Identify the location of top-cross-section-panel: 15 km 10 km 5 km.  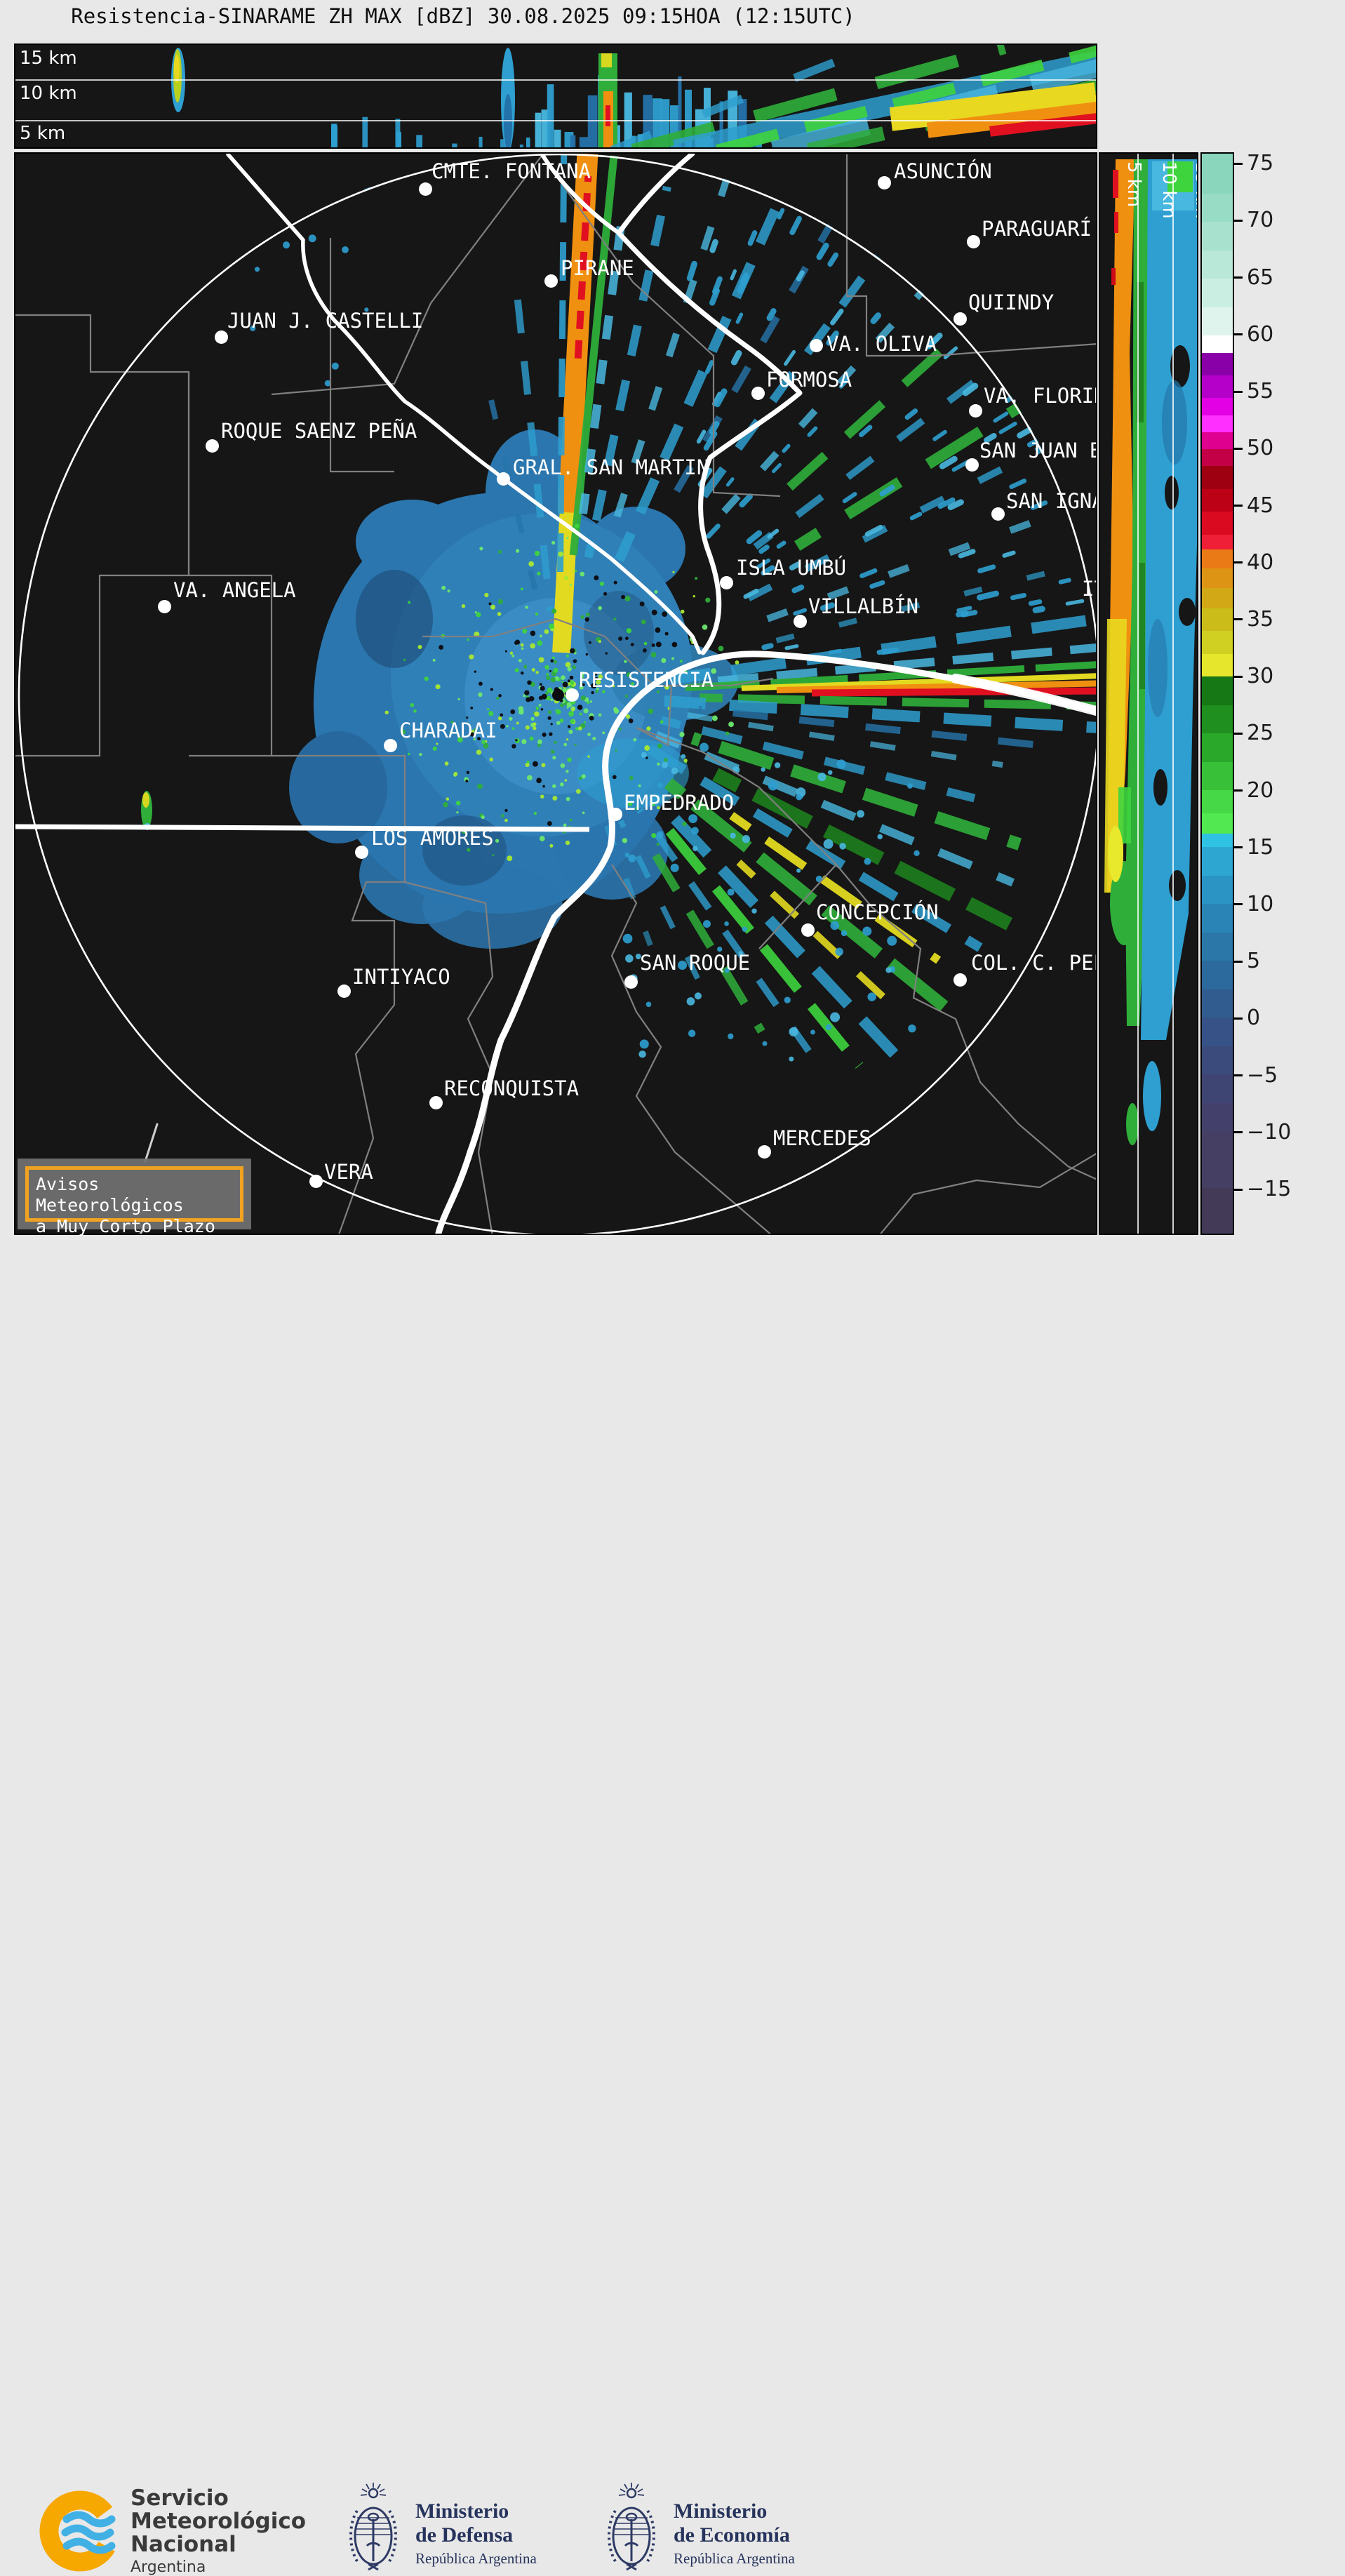
(555, 97).